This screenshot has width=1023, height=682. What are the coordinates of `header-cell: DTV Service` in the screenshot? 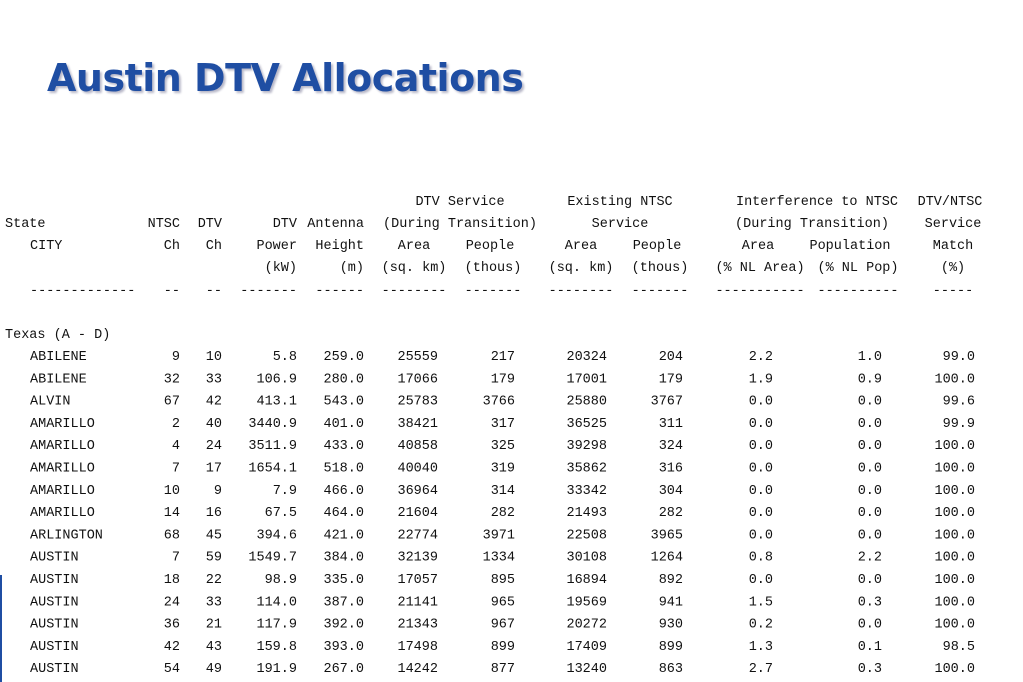 It's located at (459, 202).